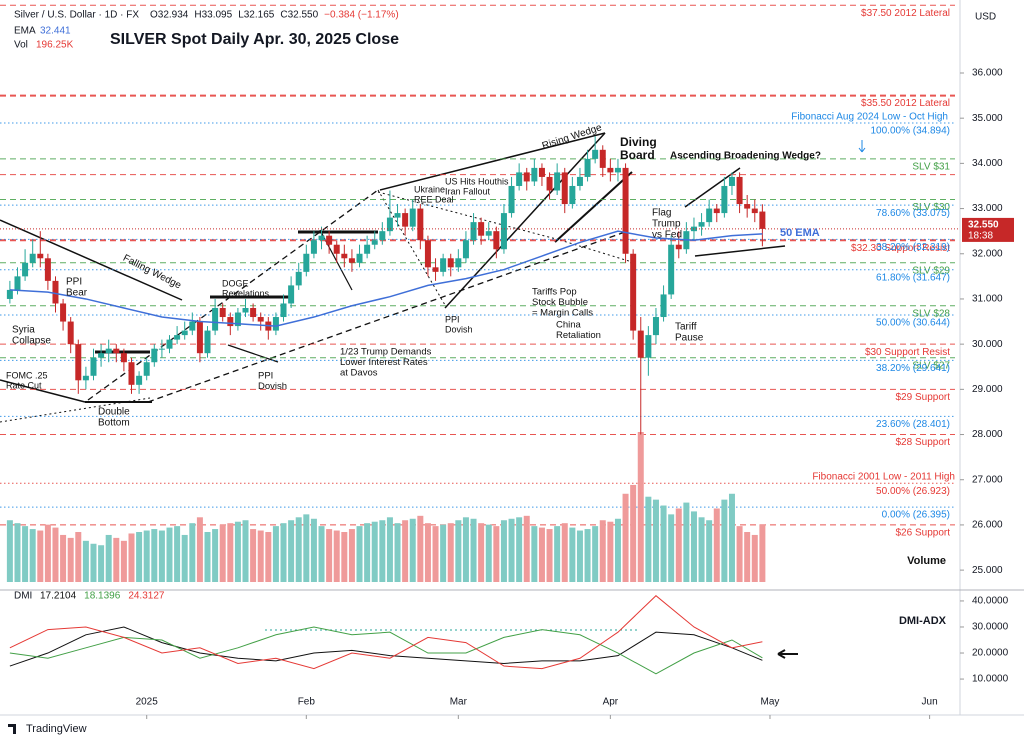 Image resolution: width=1024 pixels, height=744 pixels. I want to click on level-label: $29 Support, so click(923, 397).